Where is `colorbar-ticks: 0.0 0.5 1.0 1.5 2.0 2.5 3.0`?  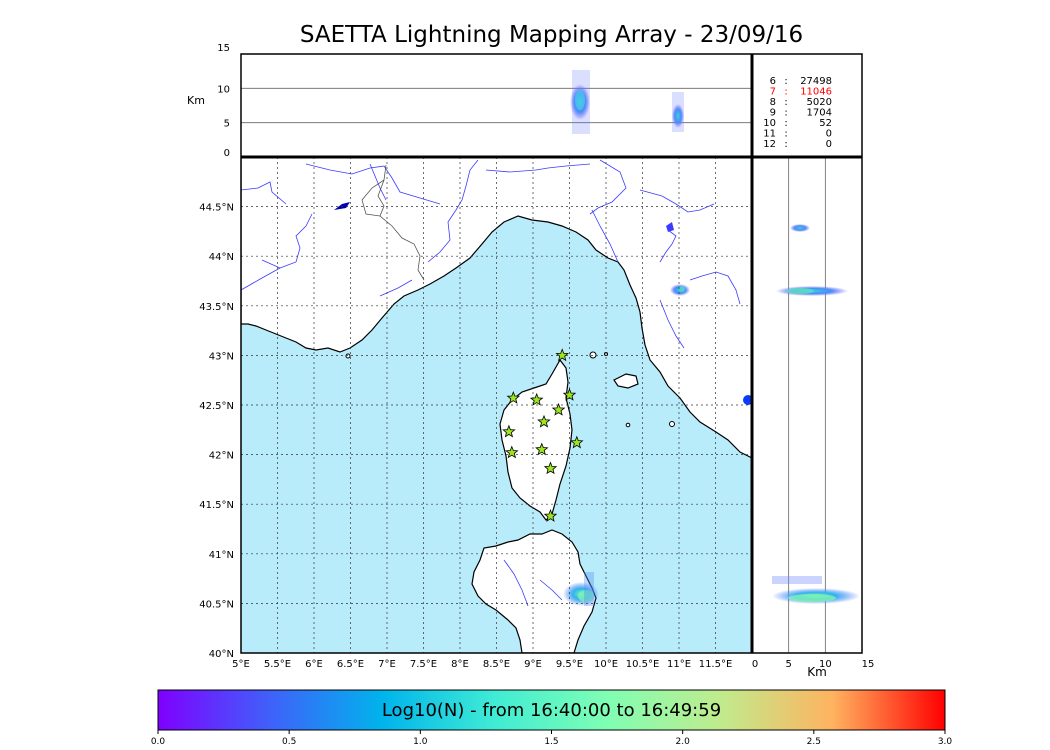
colorbar-ticks: 0.0 0.5 1.0 1.5 2.0 2.5 3.0 is located at coordinates (552, 738).